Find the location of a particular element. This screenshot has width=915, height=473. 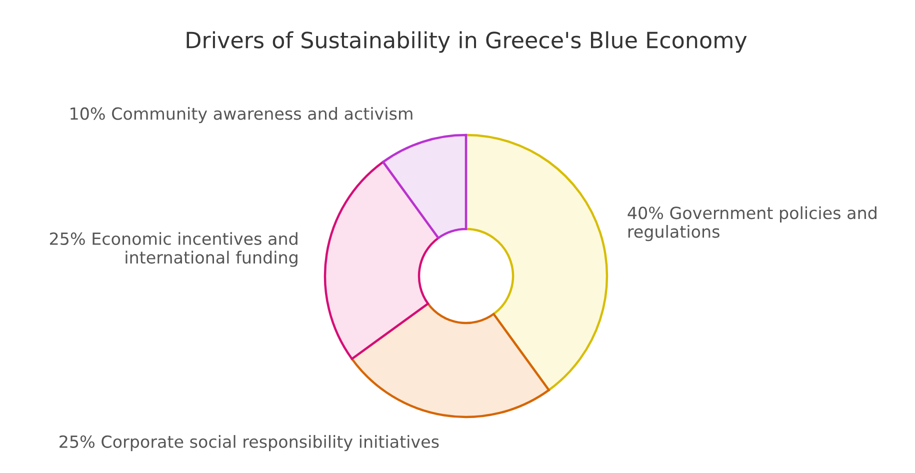

slice-label: 25% Corporate social responsibility initiatives is located at coordinates (249, 443).